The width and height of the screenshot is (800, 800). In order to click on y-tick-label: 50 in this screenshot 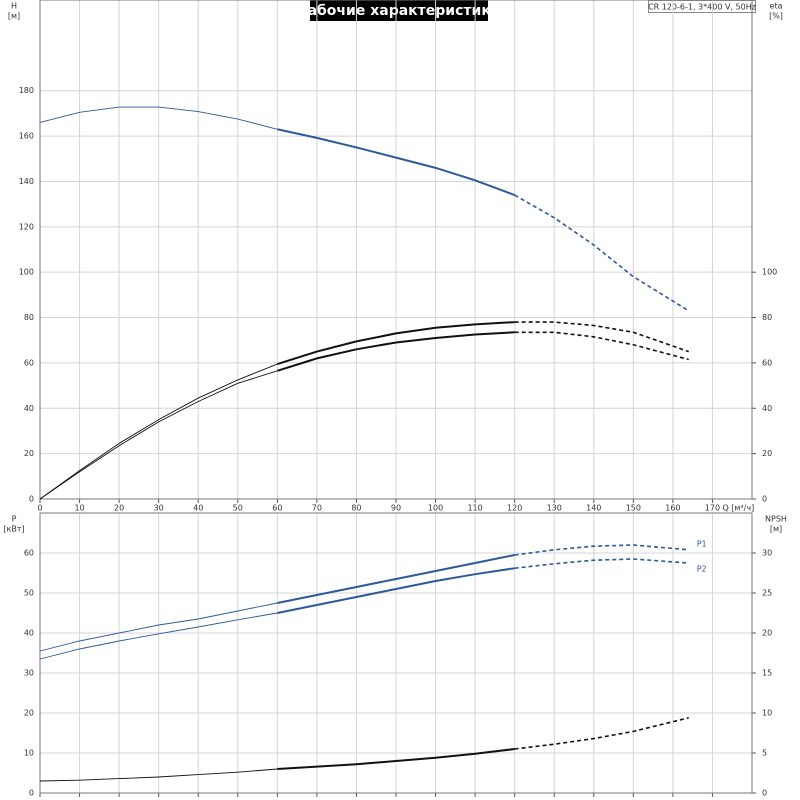, I will do `click(29, 593)`.